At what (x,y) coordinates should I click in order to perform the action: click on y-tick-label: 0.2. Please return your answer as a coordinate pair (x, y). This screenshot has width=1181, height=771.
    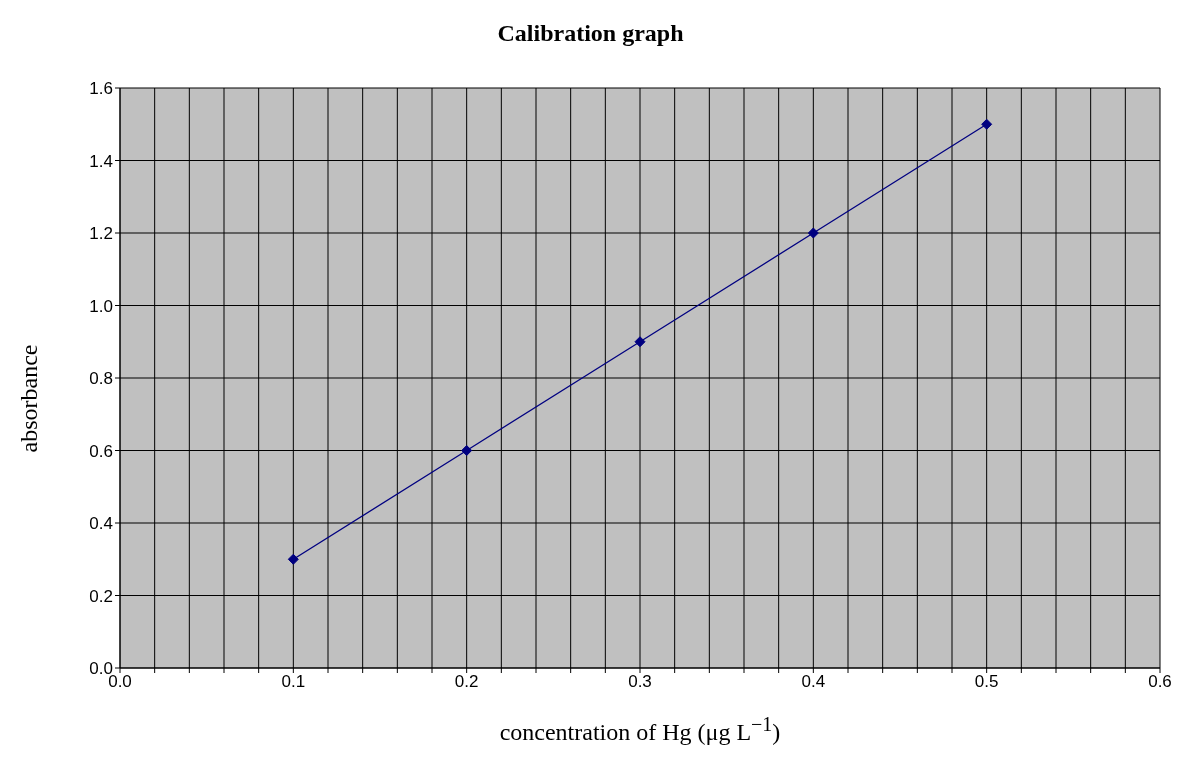
    Looking at the image, I should click on (101, 596).